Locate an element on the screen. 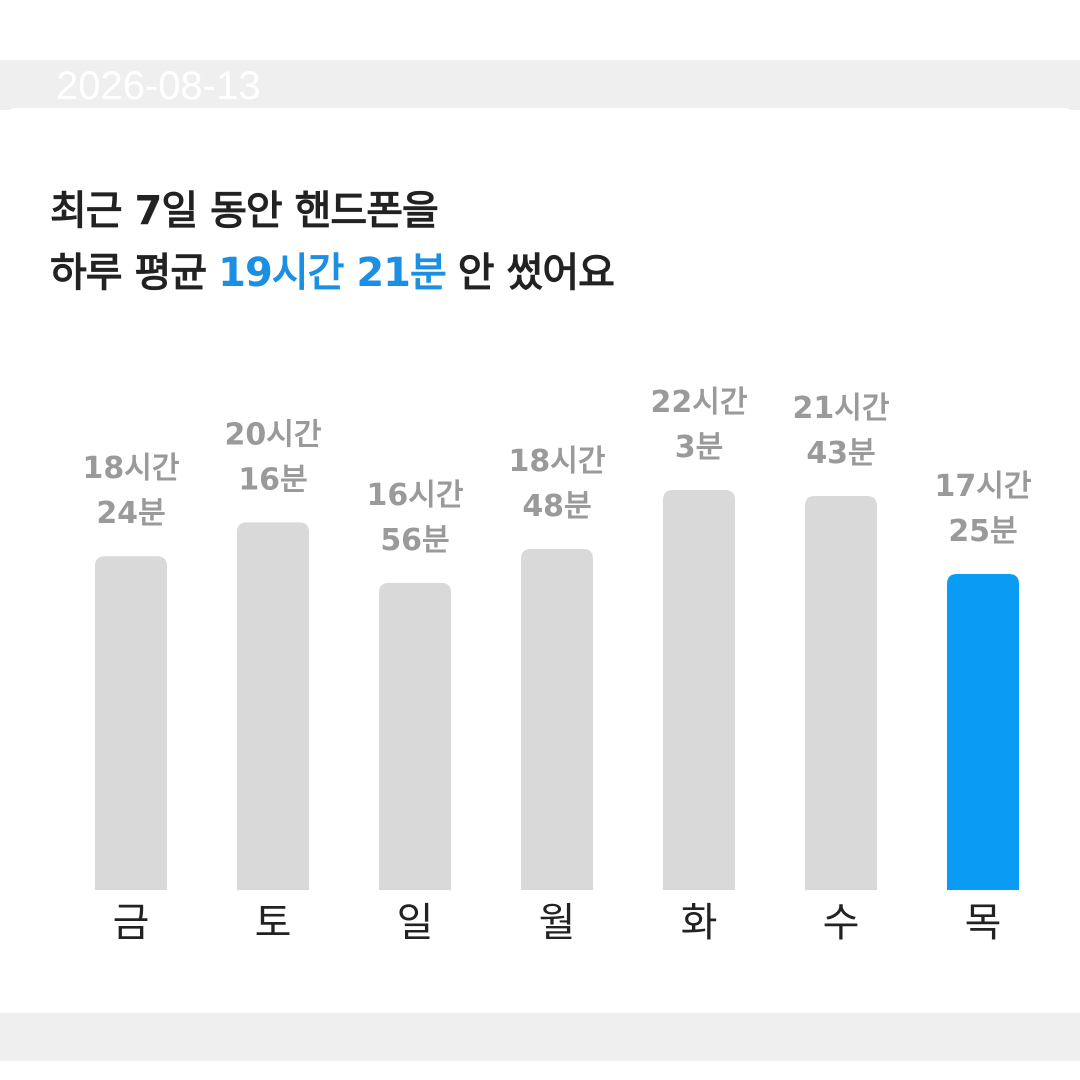  value-label: 21시간 43분 is located at coordinates (841, 431).